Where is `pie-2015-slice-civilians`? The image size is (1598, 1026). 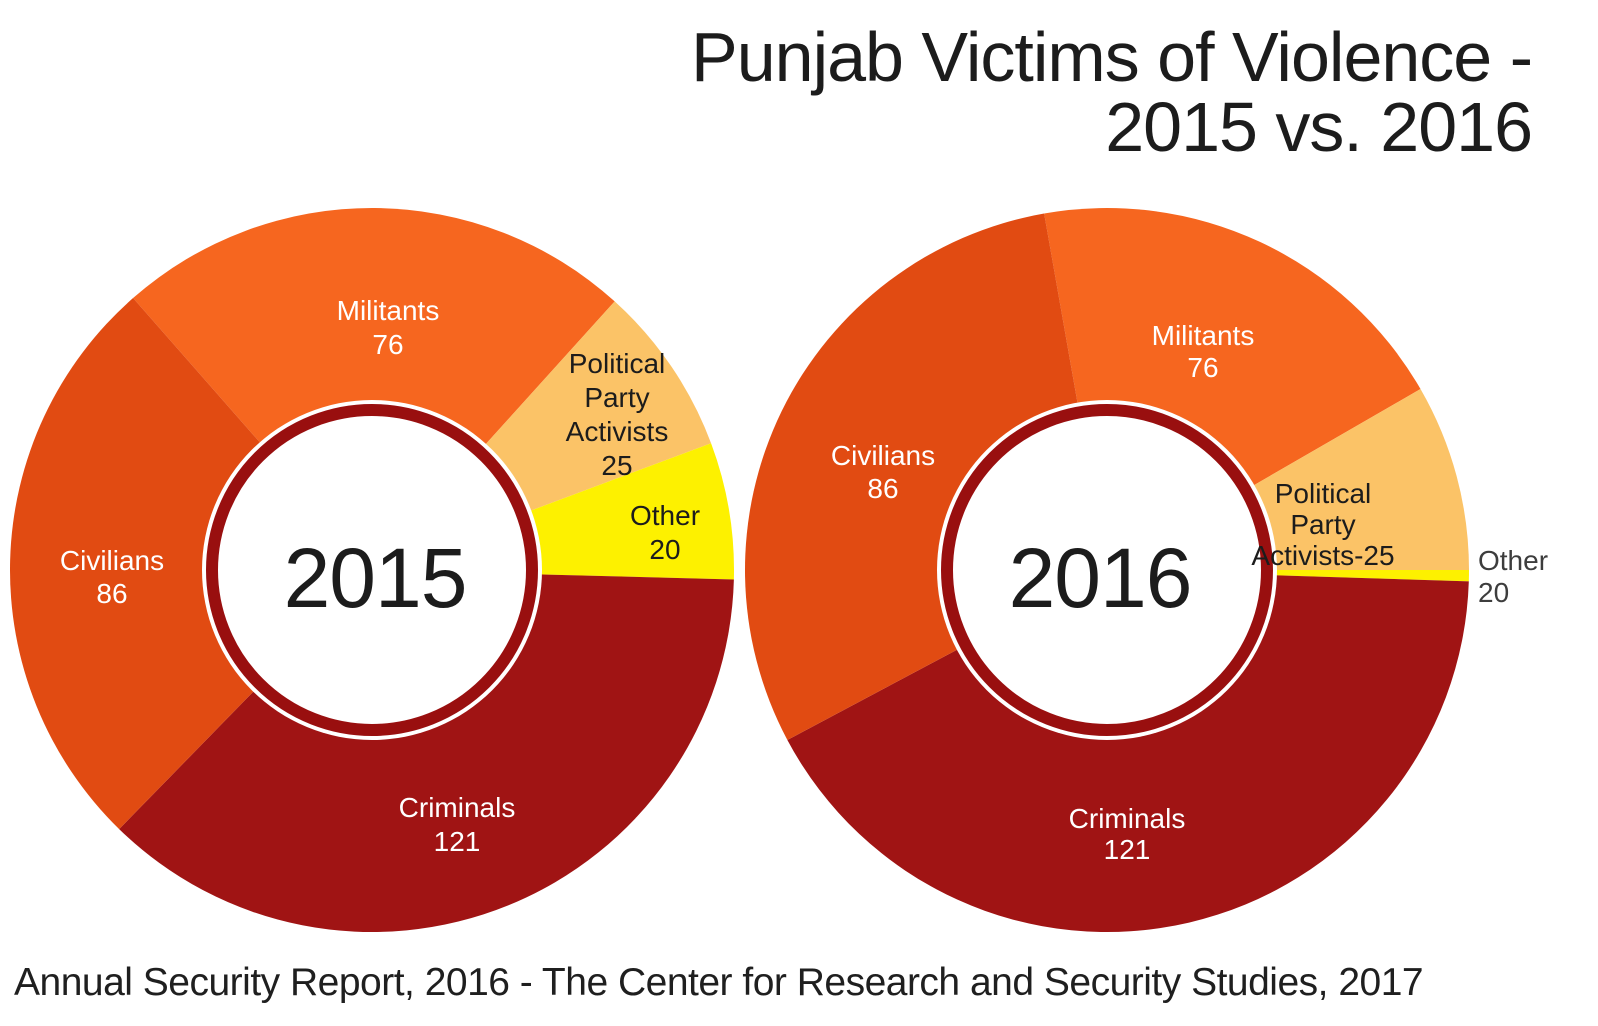
pie-2015-slice-civilians is located at coordinates (190, 564).